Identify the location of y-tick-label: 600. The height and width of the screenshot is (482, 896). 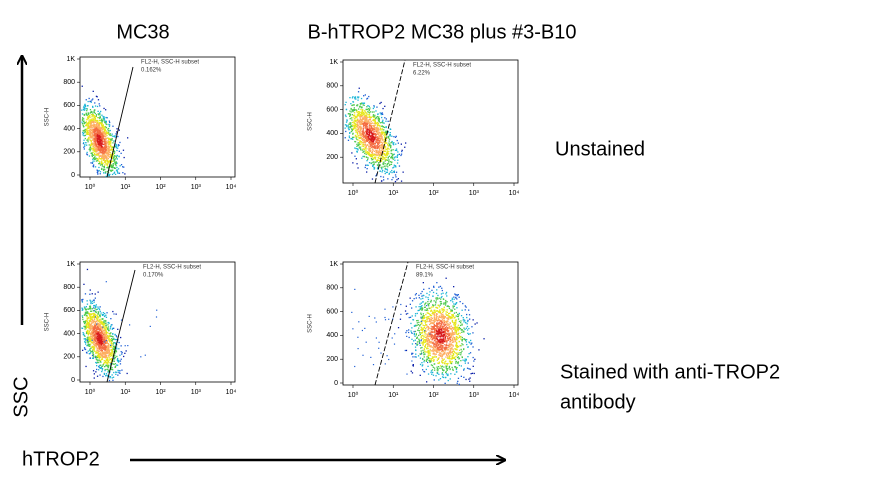
(332, 109).